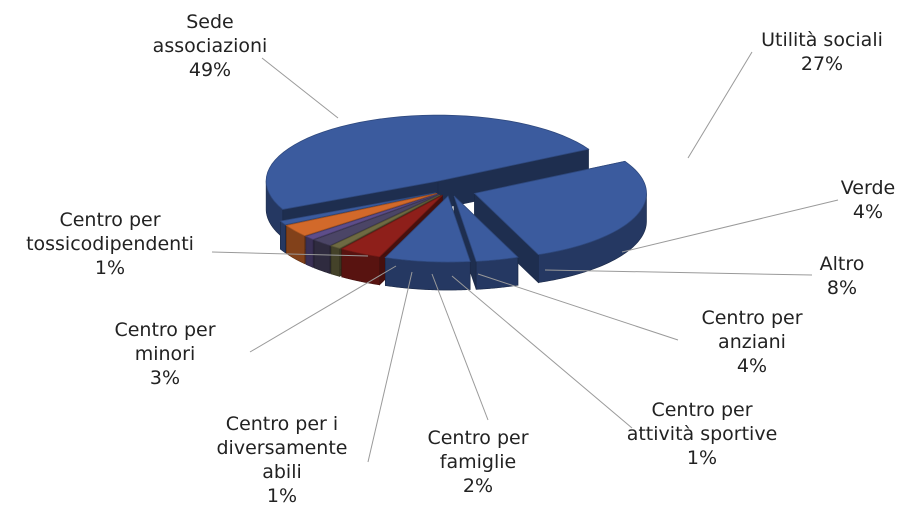  Describe the element at coordinates (110, 232) in the screenshot. I see `category-label: Centro per tossicodipendenti` at that location.